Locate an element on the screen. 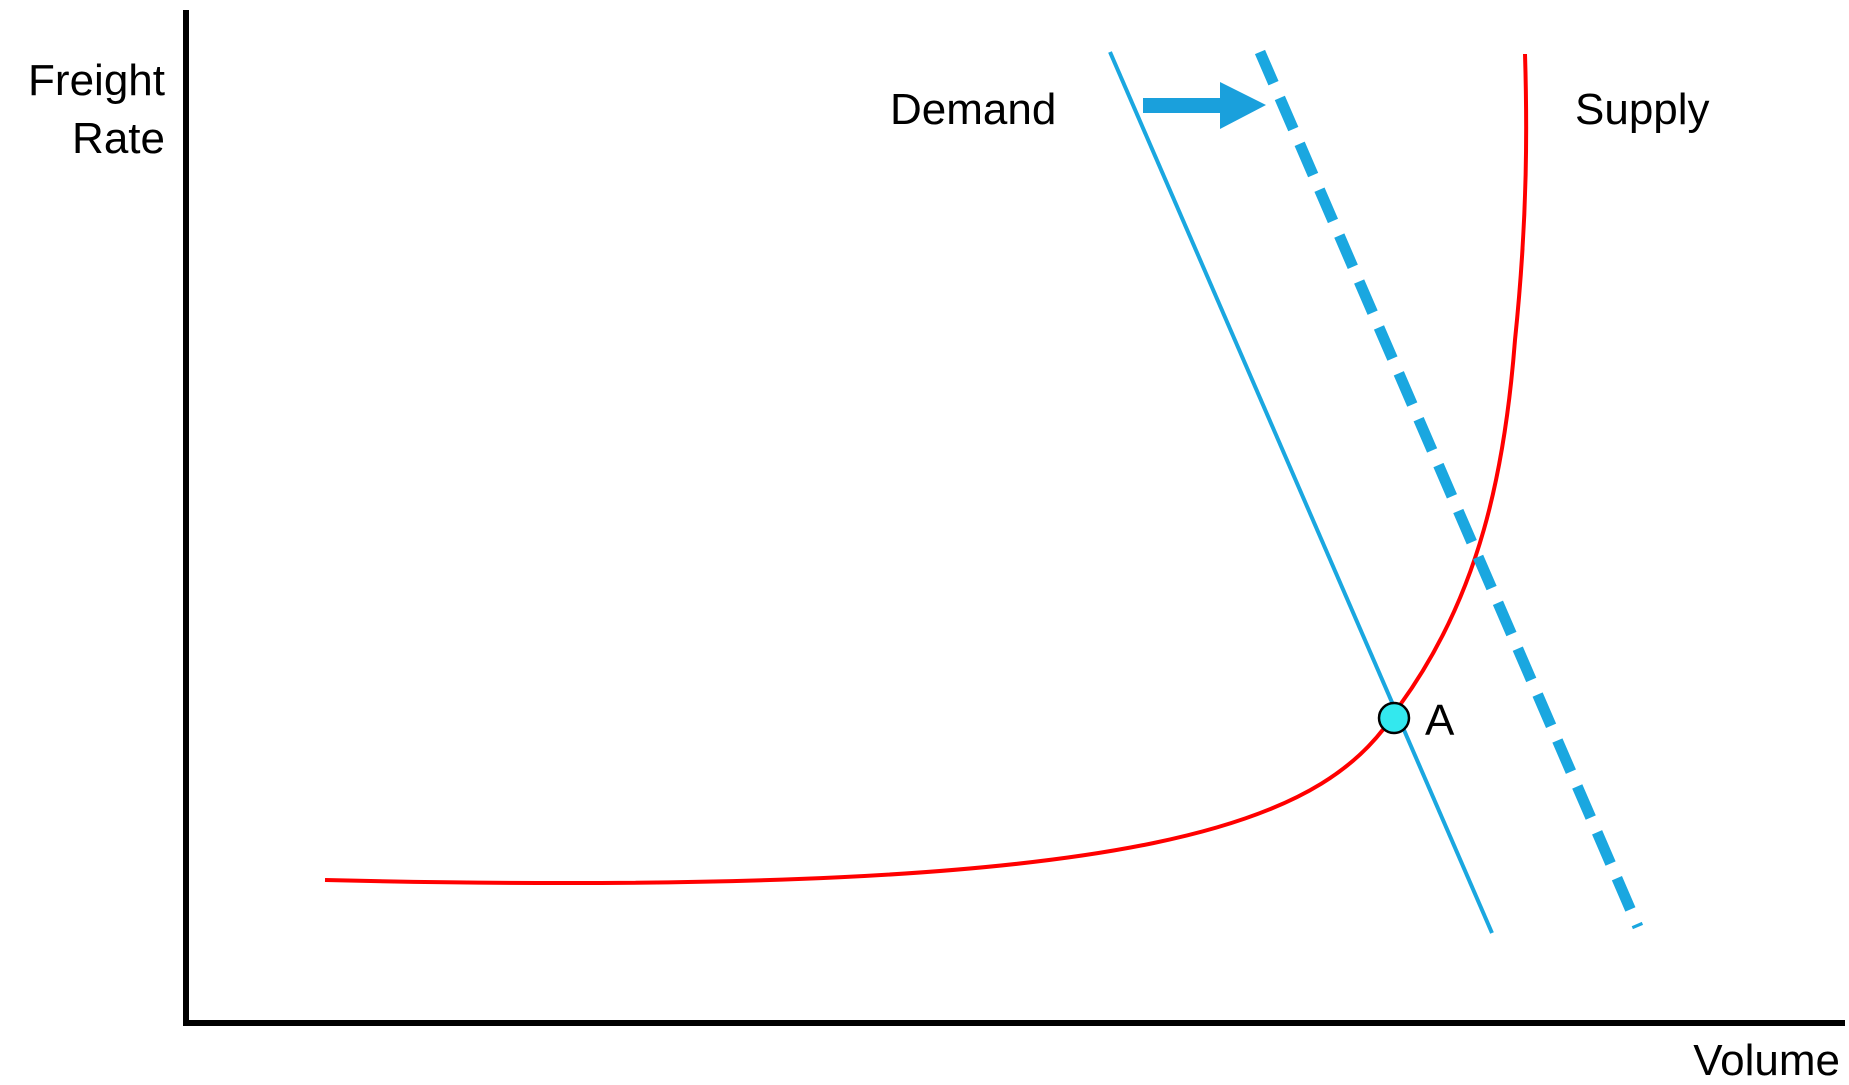 This screenshot has height=1085, width=1849. x-axis-label: Volume is located at coordinates (1766, 1060).